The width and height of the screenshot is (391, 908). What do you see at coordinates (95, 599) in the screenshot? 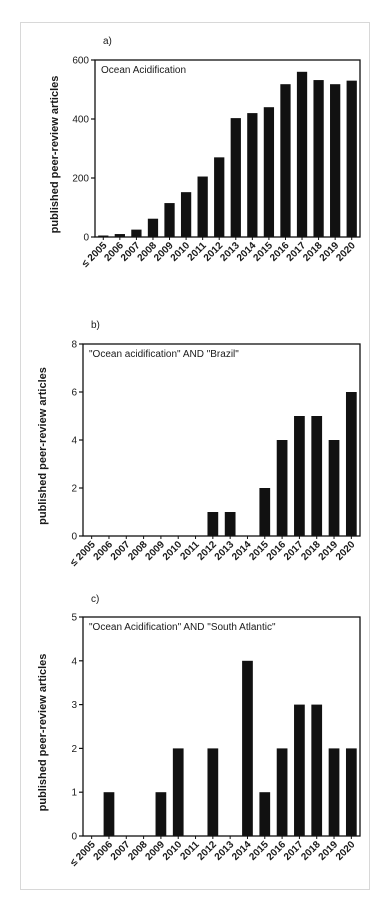
I see `panel-letter: c)` at bounding box center [95, 599].